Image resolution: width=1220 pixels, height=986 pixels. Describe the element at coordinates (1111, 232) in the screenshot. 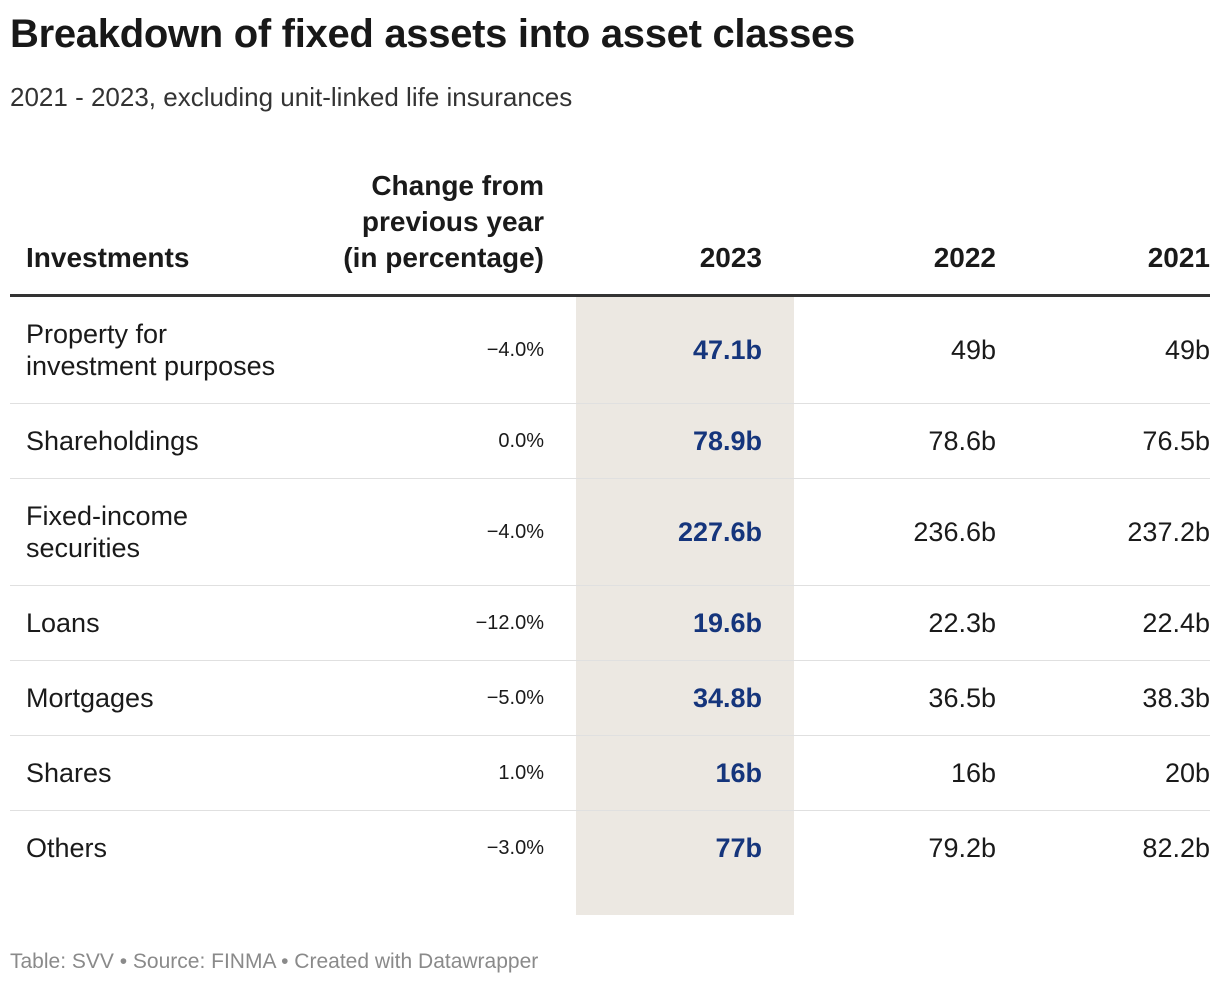

I see `column-header-2021: 2021` at that location.